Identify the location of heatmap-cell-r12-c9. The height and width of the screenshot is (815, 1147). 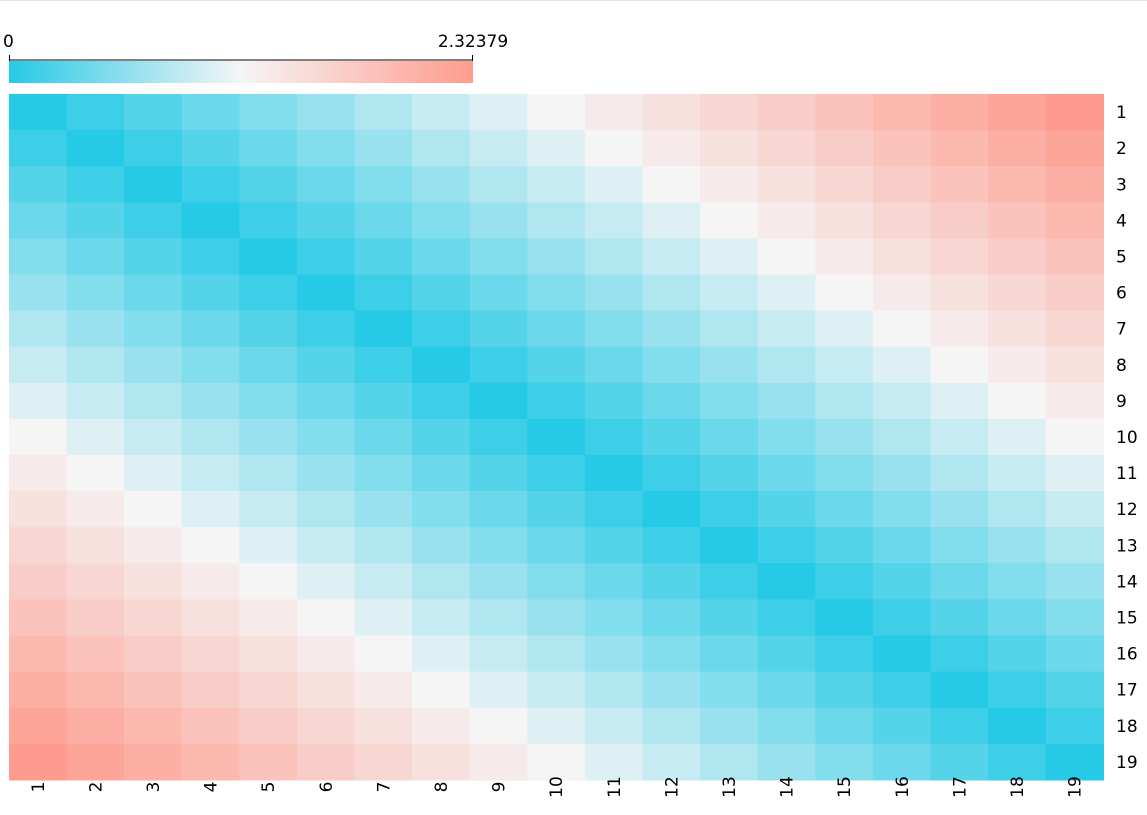
(498, 509).